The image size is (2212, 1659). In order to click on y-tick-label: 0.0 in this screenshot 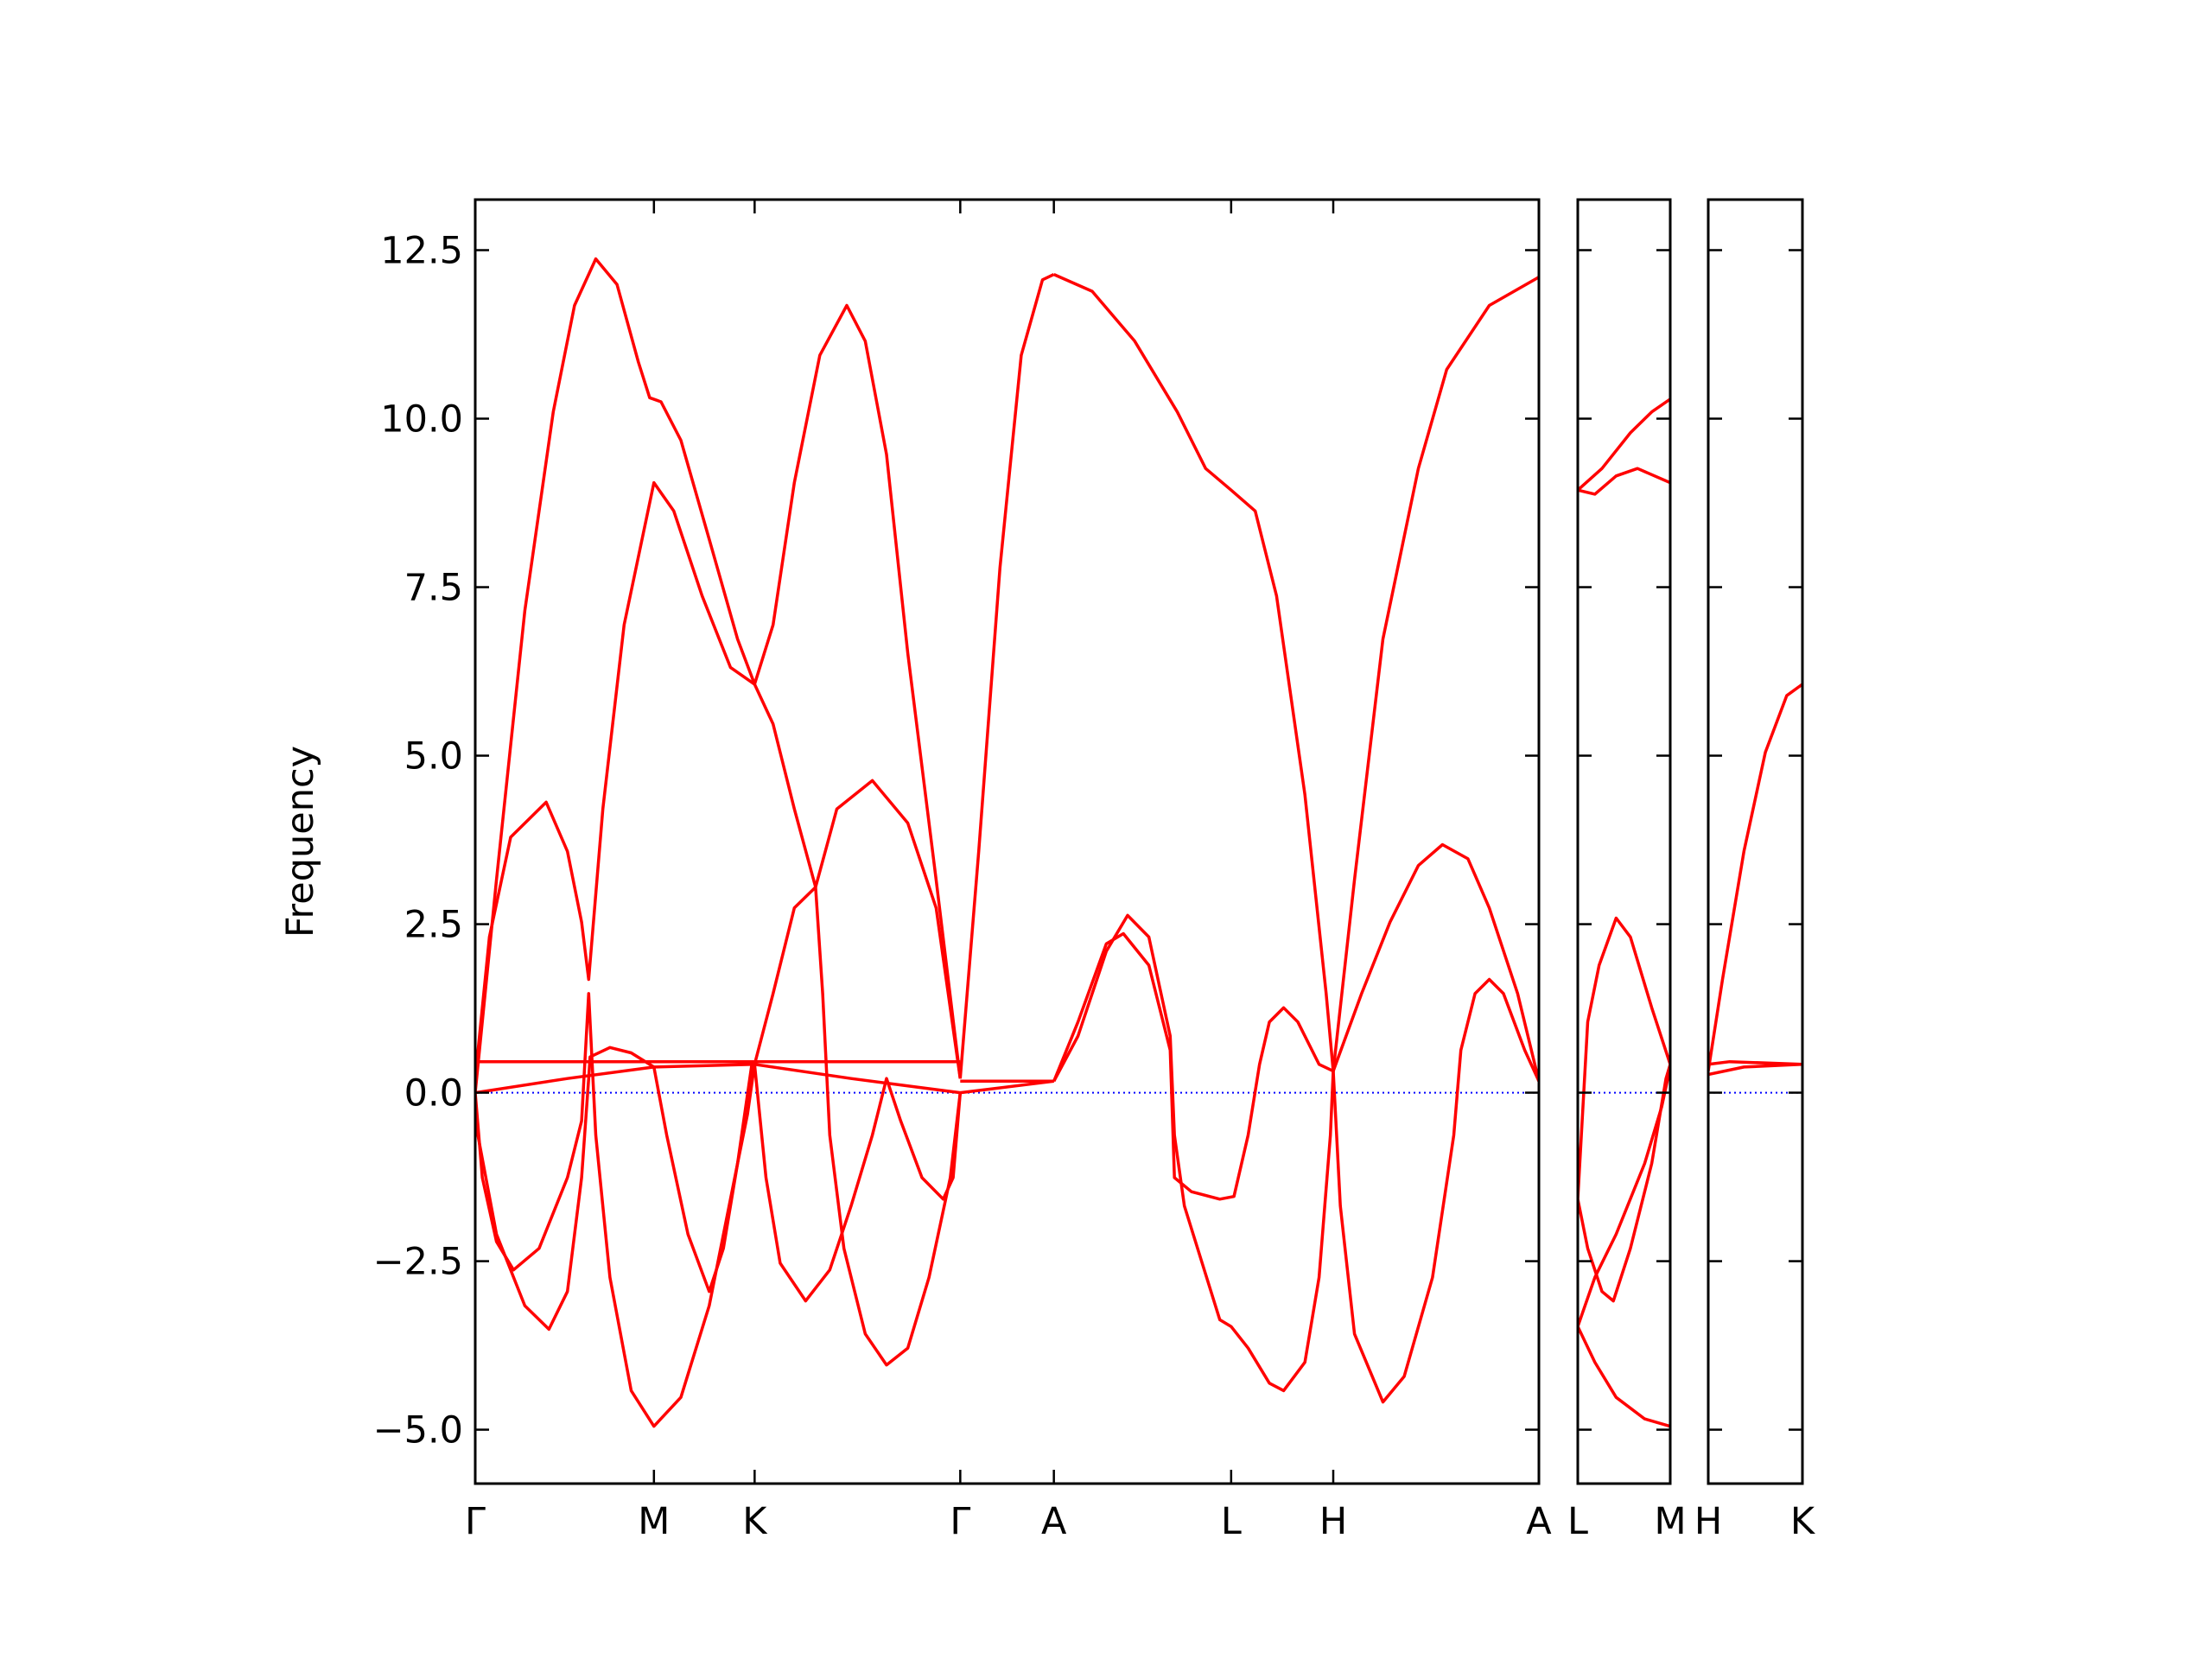, I will do `click(433, 1094)`.